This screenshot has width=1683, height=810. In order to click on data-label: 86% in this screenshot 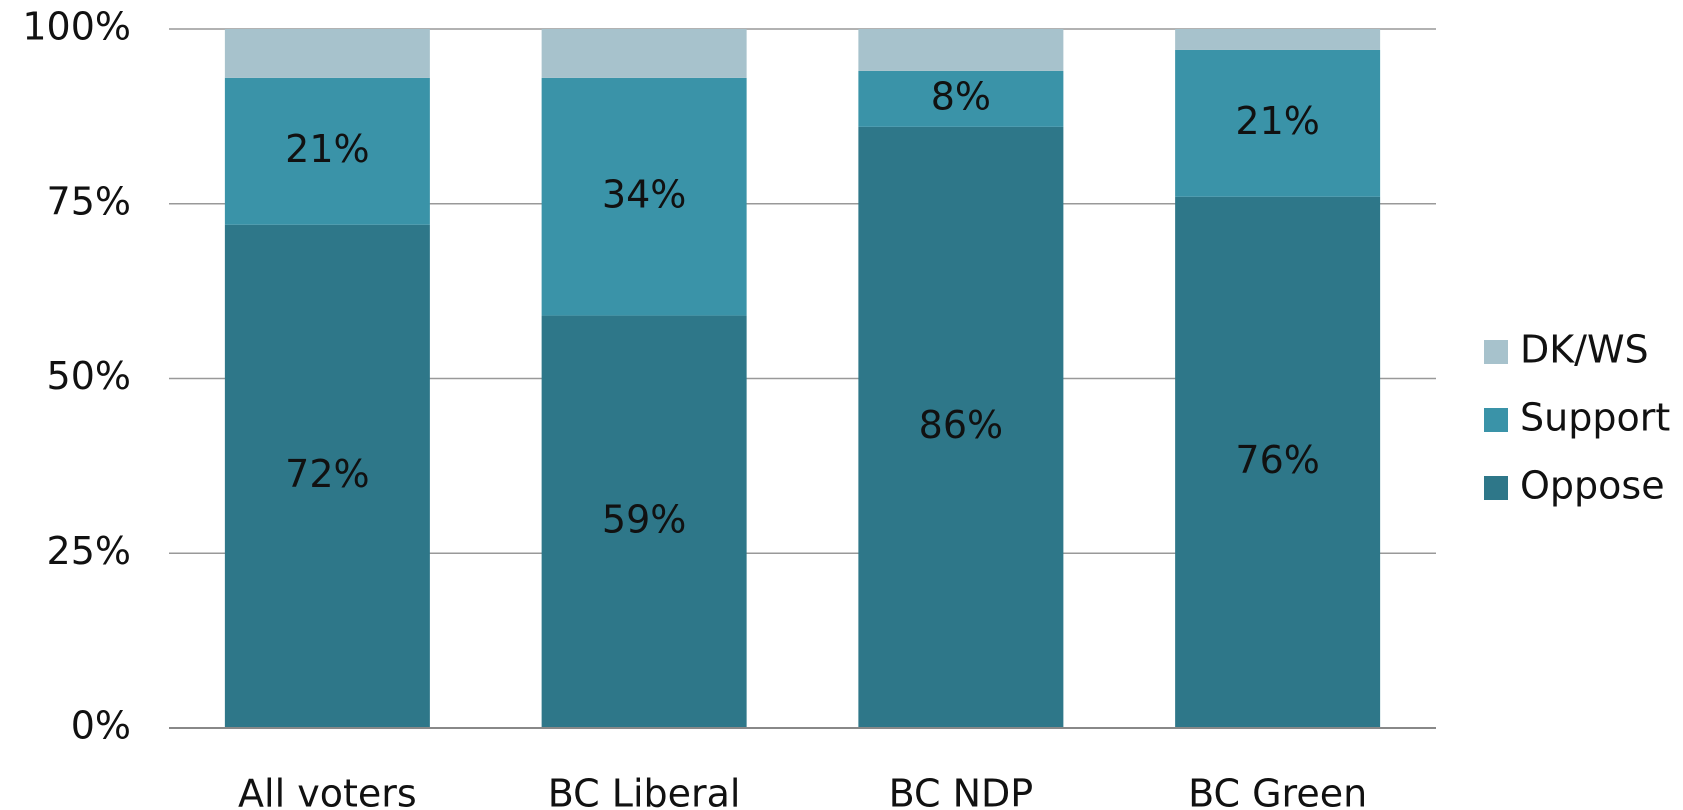, I will do `click(961, 425)`.